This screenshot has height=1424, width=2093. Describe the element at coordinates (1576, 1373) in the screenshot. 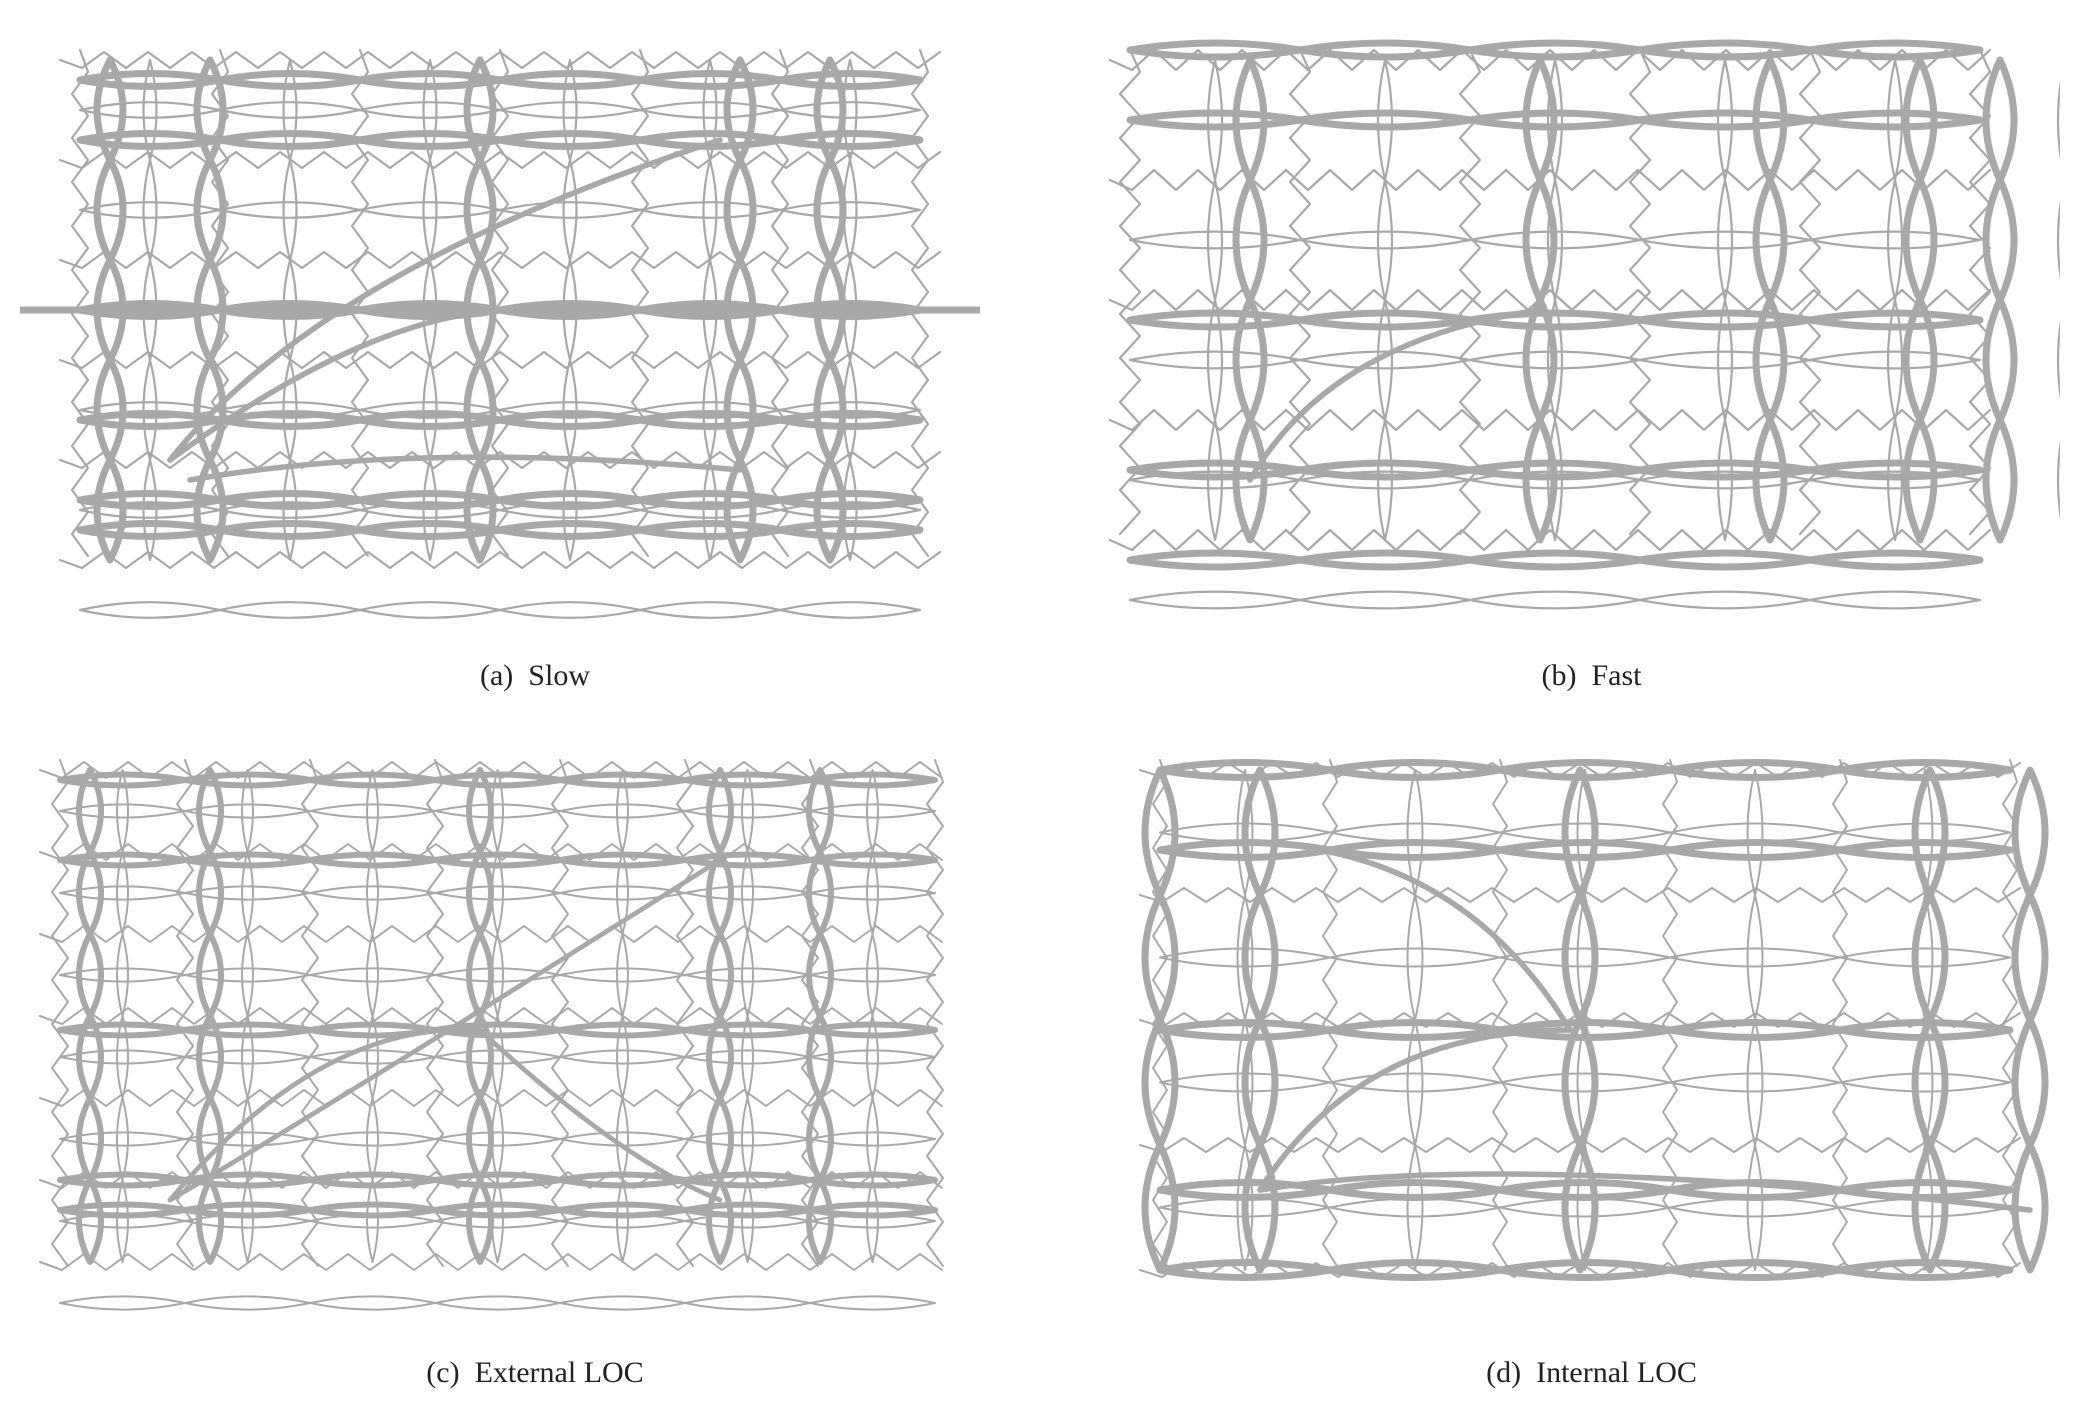

I see `panel-d-caption: (d) Internal LOC` at that location.